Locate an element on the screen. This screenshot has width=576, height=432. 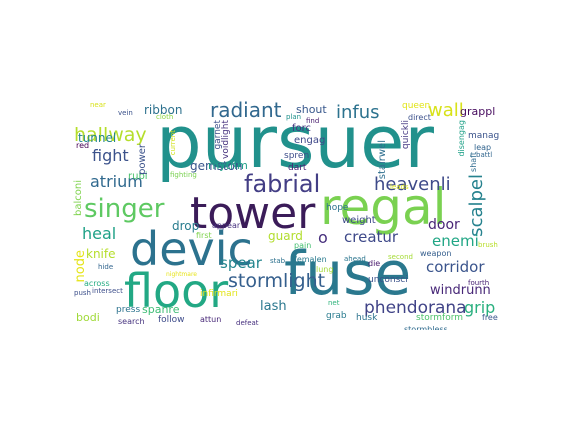
word-regal: regal is located at coordinates (383, 207).